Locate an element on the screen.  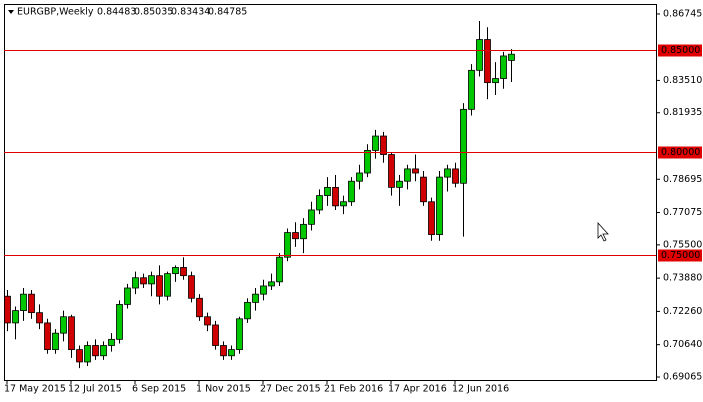
y-tick-label: 0.73880 is located at coordinates (682, 278).